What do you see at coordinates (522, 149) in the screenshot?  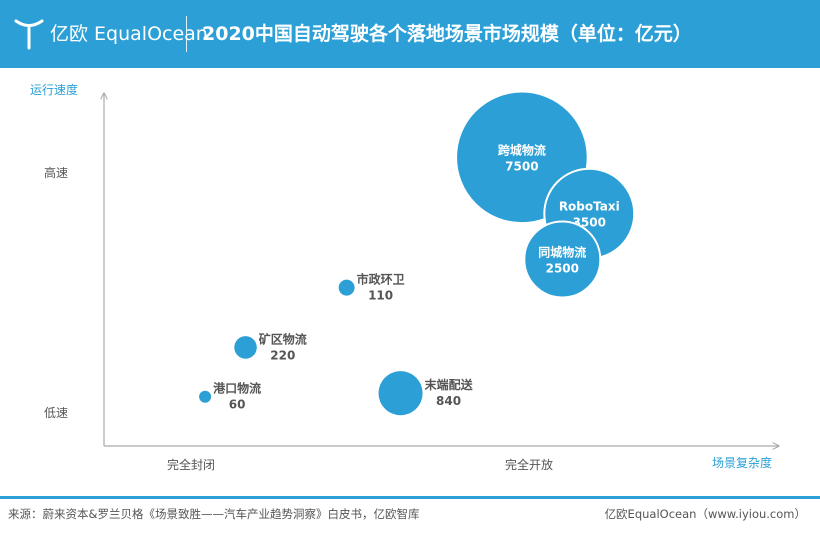 I see `bubble-label-1: 跨城物流` at bounding box center [522, 149].